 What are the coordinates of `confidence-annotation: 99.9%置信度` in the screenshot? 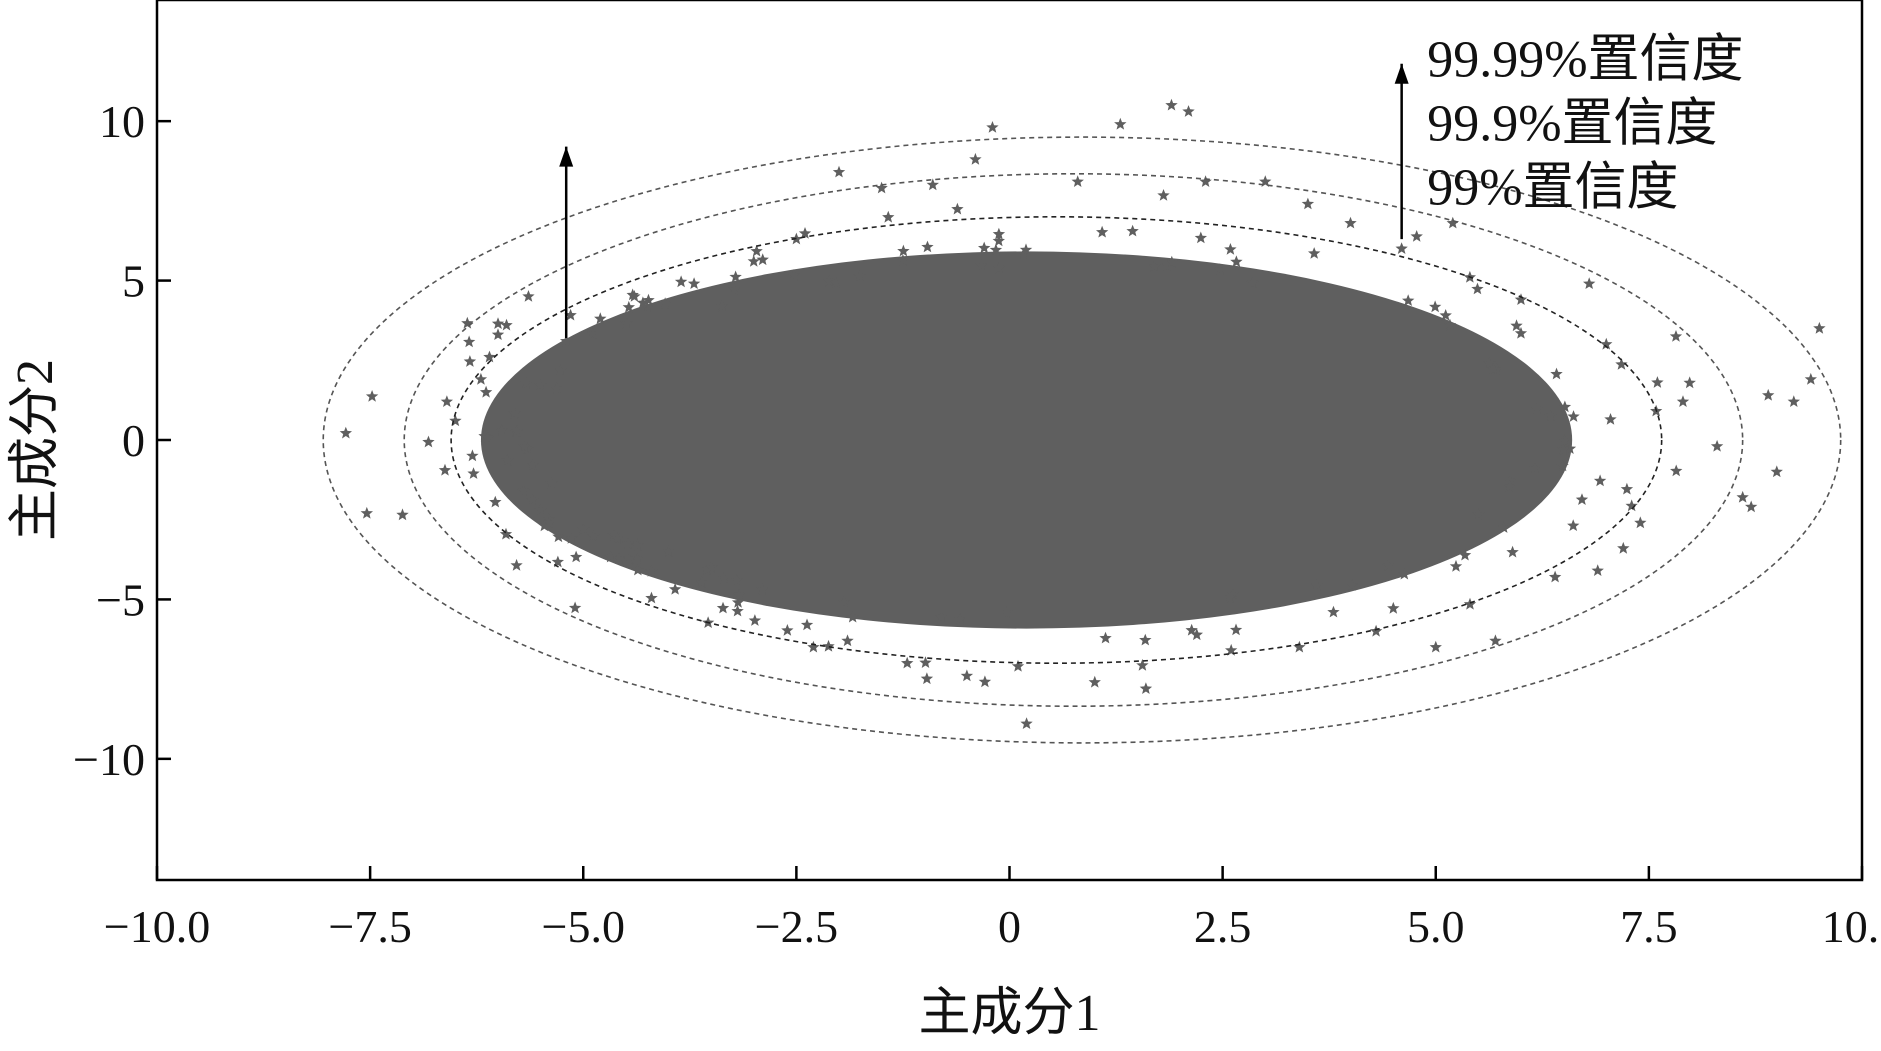 It's located at (1572, 124).